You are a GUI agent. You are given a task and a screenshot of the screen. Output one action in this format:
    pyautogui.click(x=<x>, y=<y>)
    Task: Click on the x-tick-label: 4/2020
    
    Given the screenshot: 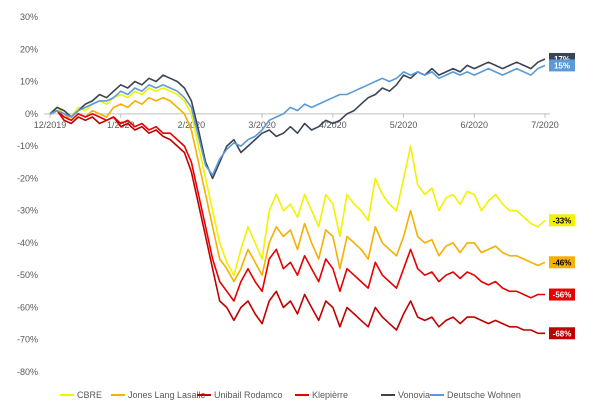 What is the action you would take?
    pyautogui.click(x=333, y=125)
    